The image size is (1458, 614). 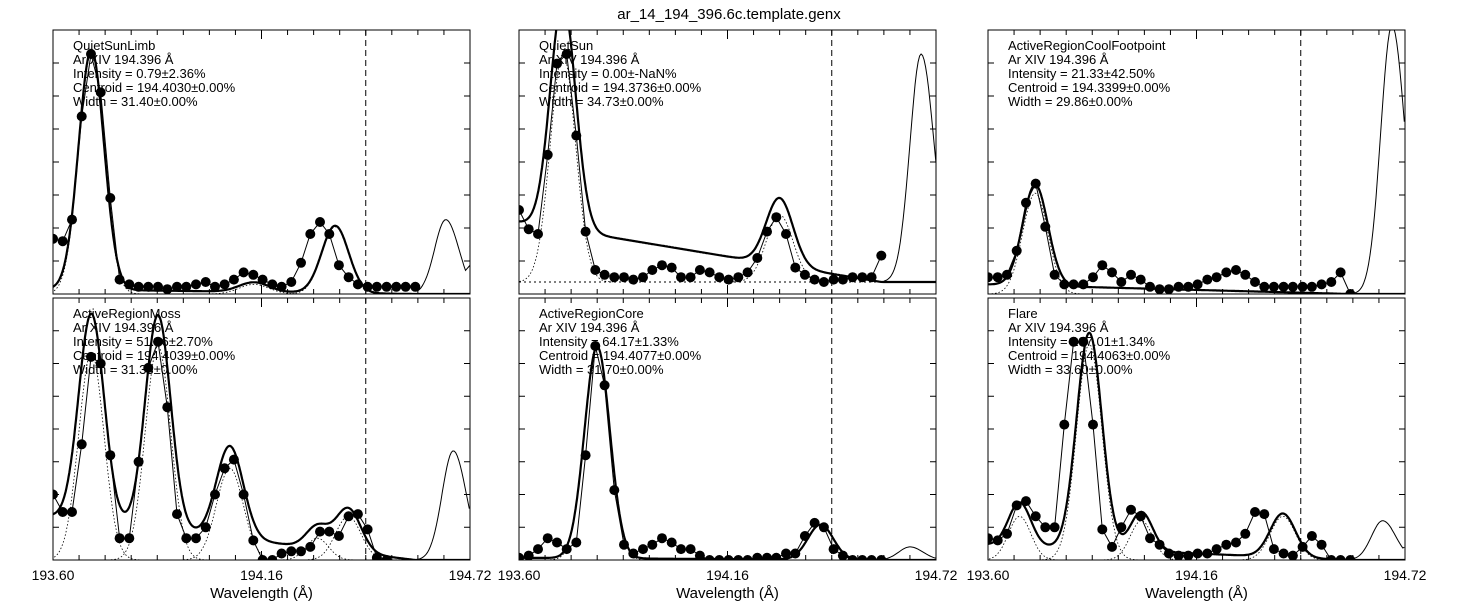 What do you see at coordinates (261, 171) in the screenshot?
I see `total-fit-curve` at bounding box center [261, 171].